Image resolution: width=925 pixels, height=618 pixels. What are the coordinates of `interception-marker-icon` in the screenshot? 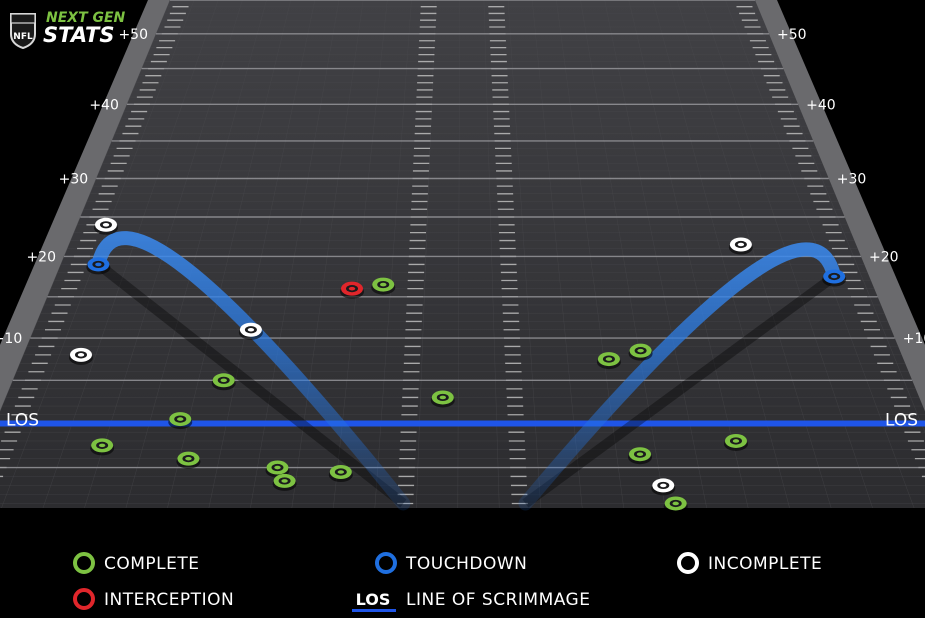 It's located at (84, 599).